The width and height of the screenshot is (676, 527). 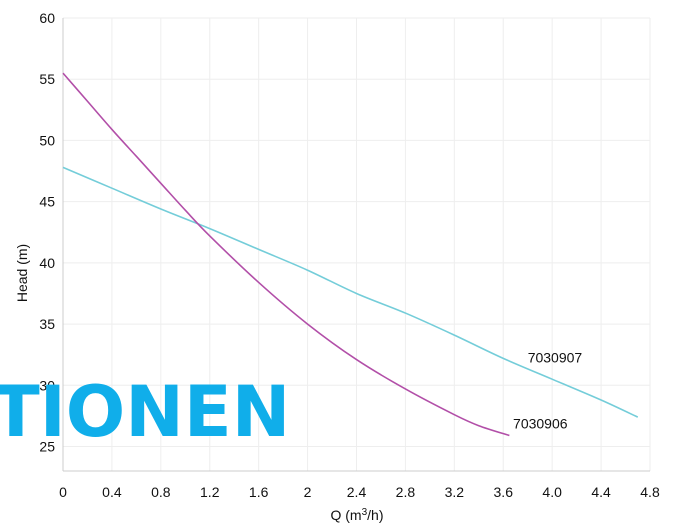 I want to click on x-tick-label: 3.2, so click(x=455, y=492).